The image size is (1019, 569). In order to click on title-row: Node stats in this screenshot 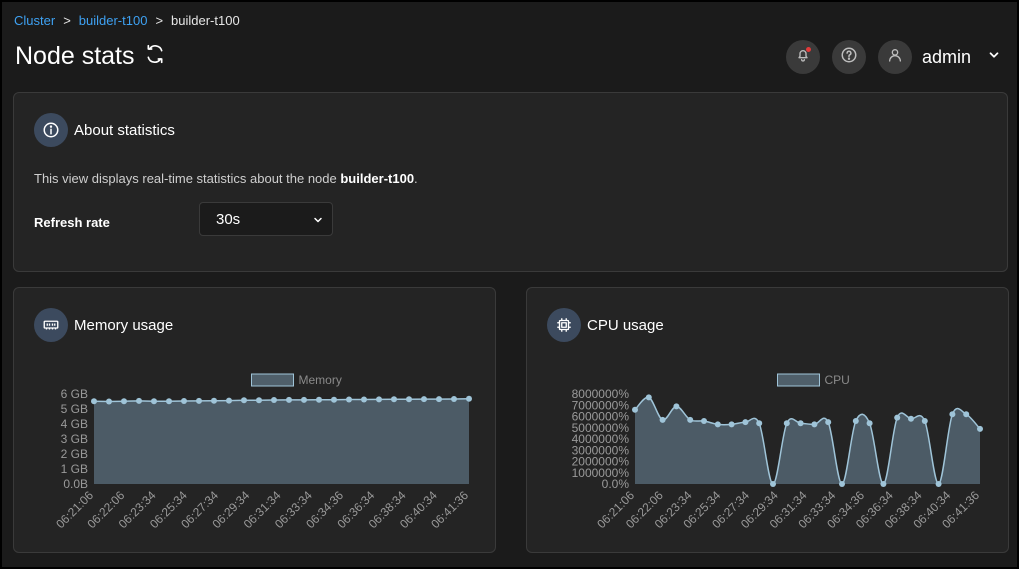, I will do `click(90, 56)`.